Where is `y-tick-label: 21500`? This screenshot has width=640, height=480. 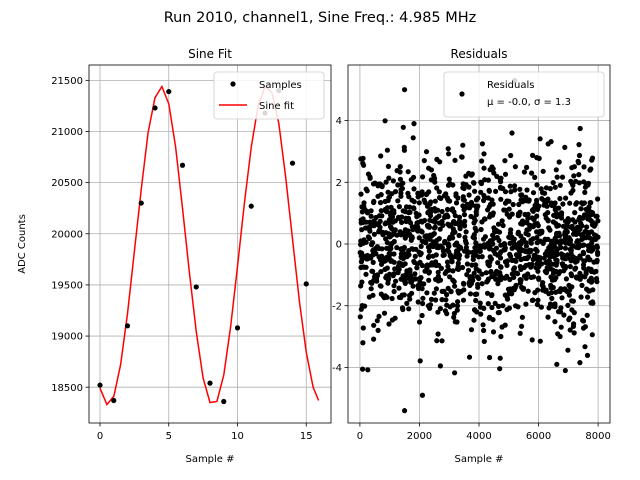
y-tick-label: 21500 is located at coordinates (67, 81).